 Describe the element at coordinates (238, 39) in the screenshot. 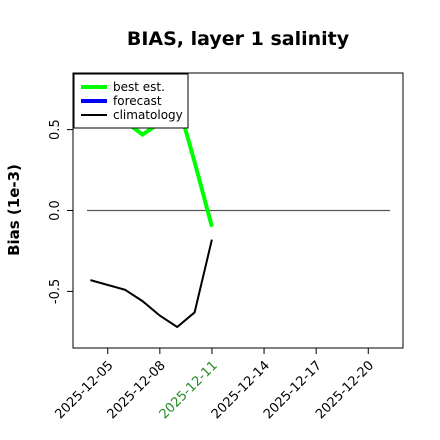

I see `chart-title: BIAS, layer 1 salinity` at that location.